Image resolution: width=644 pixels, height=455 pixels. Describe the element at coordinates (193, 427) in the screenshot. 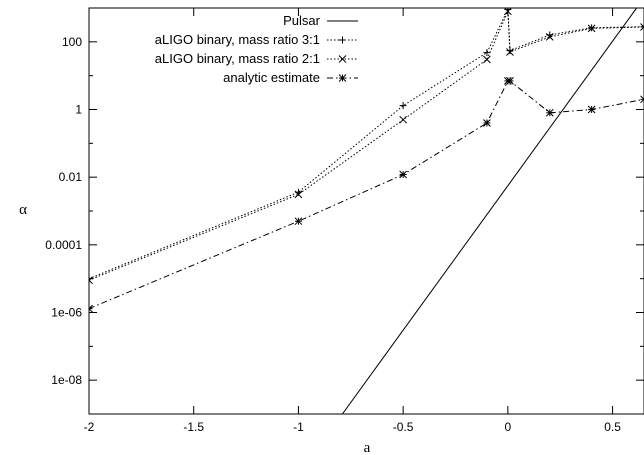

I see `x-tick-label: -1.5` at that location.